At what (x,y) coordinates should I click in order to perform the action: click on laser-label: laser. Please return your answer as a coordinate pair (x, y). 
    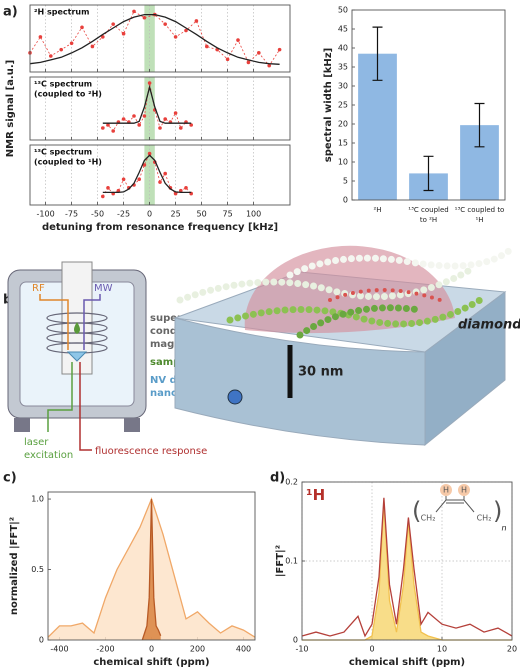
    Looking at the image, I should click on (36, 442).